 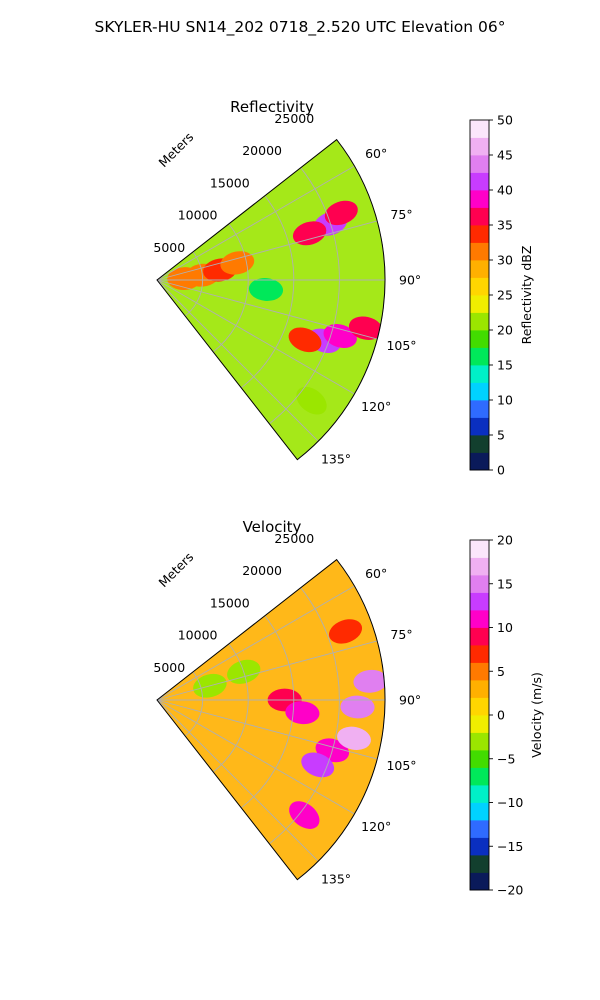 I want to click on colorbar-tick-label: 15, so click(x=505, y=583).